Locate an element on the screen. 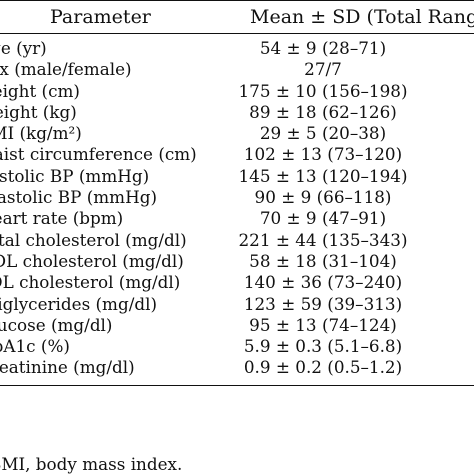 This screenshot has height=474, width=474. table-top-rule is located at coordinates (237, 0).